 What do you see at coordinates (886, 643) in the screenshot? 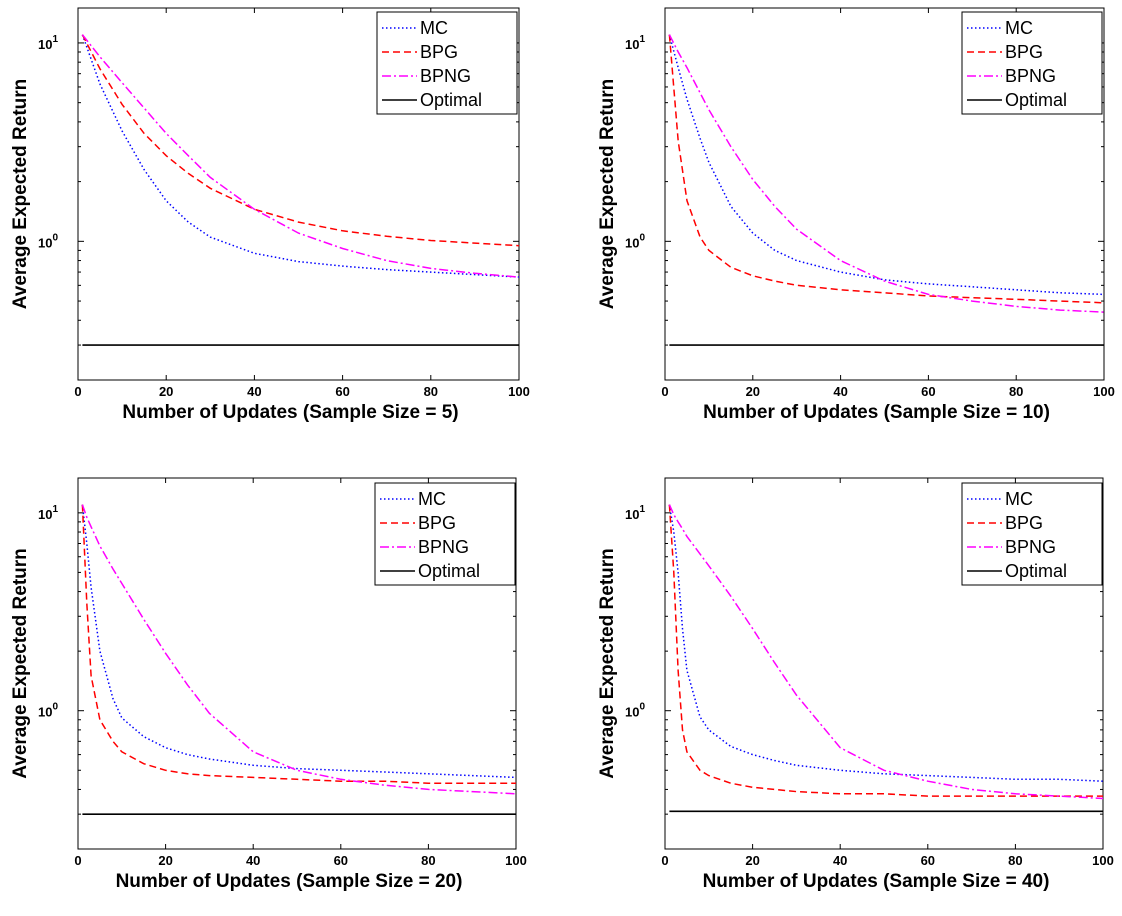
I see `series-line-mc` at bounding box center [886, 643].